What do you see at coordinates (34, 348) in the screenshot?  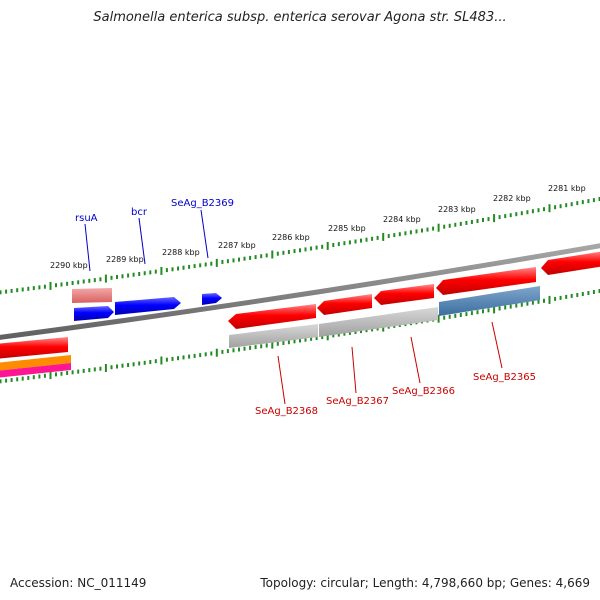 I see `gene-reverse-left-edge` at bounding box center [34, 348].